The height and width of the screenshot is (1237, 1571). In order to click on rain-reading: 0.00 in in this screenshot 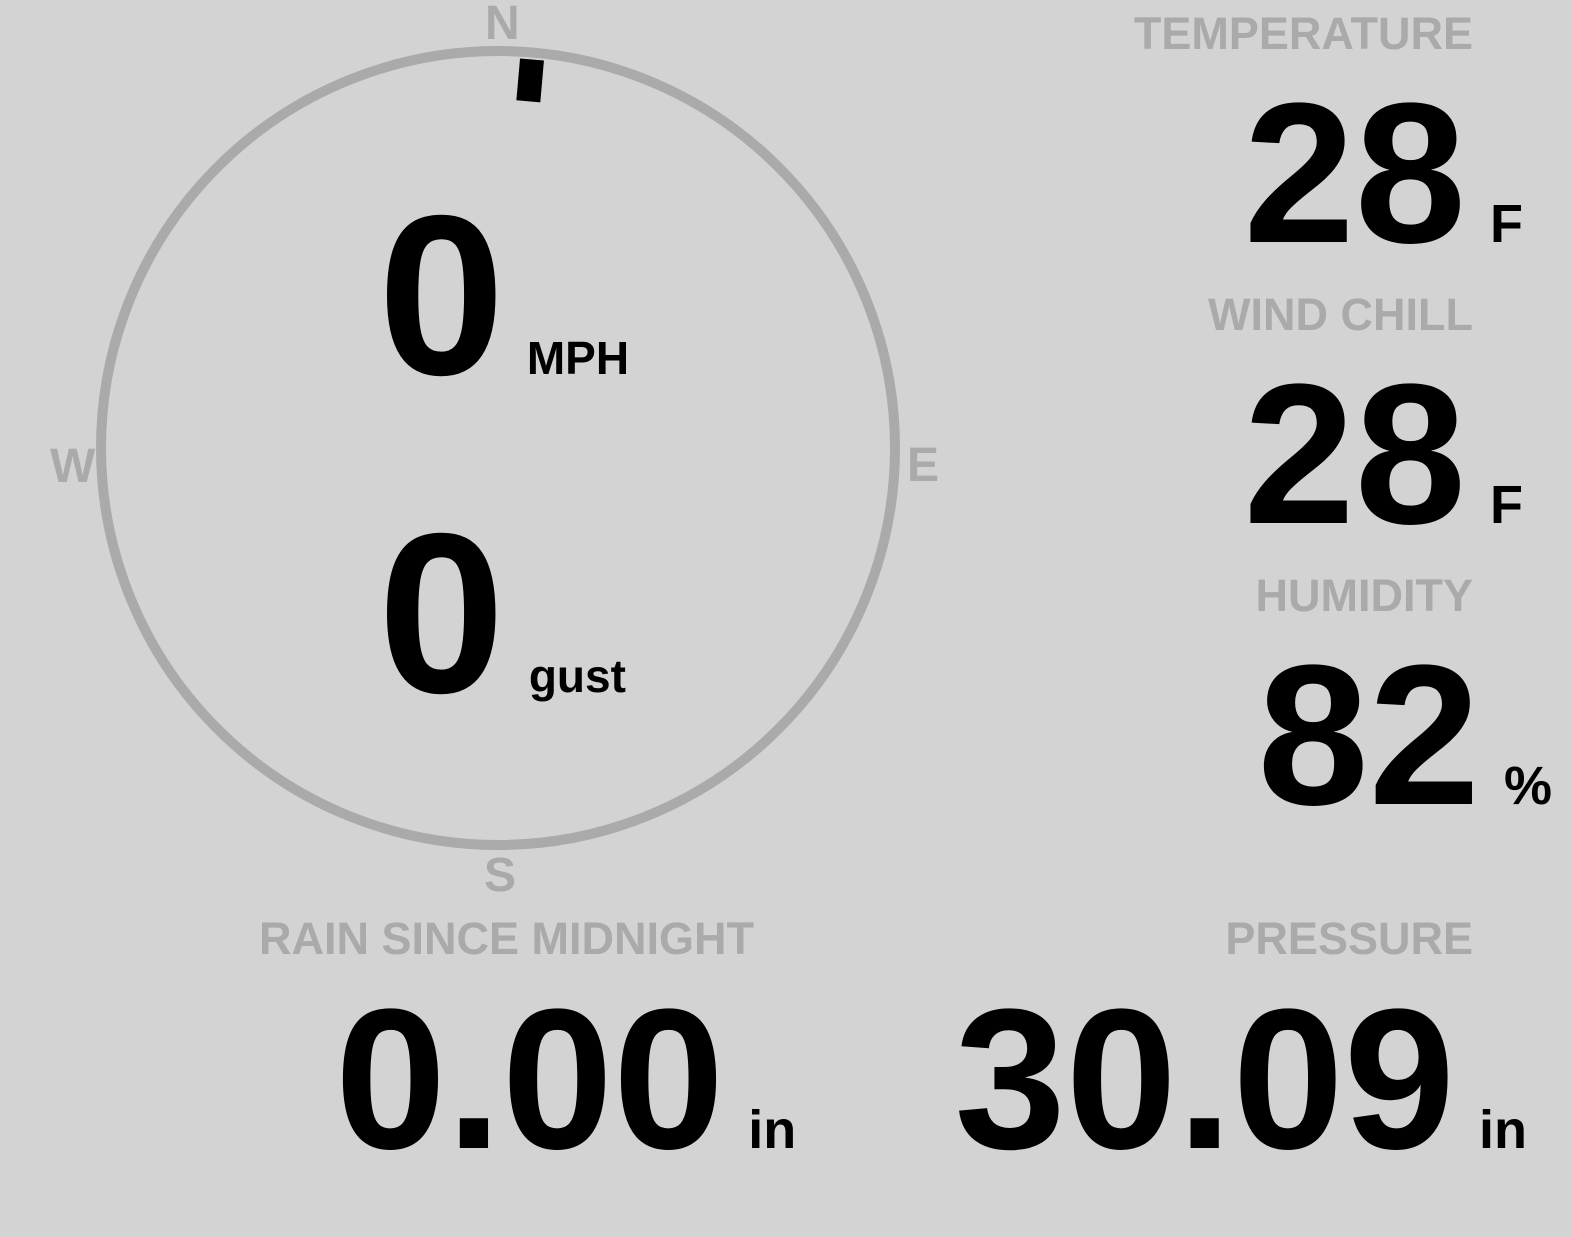, I will do `click(565, 1080)`.